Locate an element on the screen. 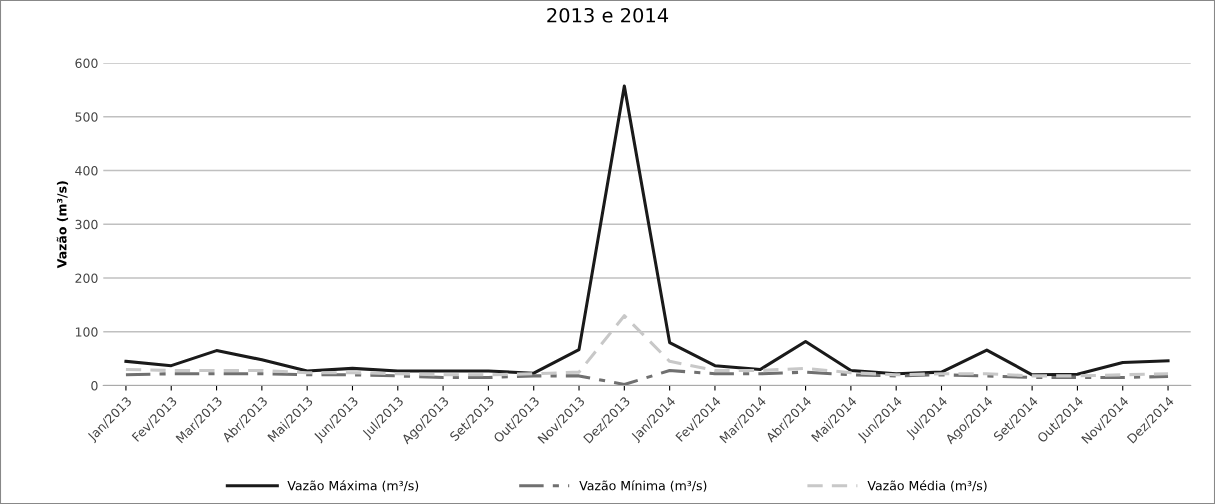 This screenshot has width=1215, height=504. y-axis-title: Vazão (m³/s) is located at coordinates (62, 225).